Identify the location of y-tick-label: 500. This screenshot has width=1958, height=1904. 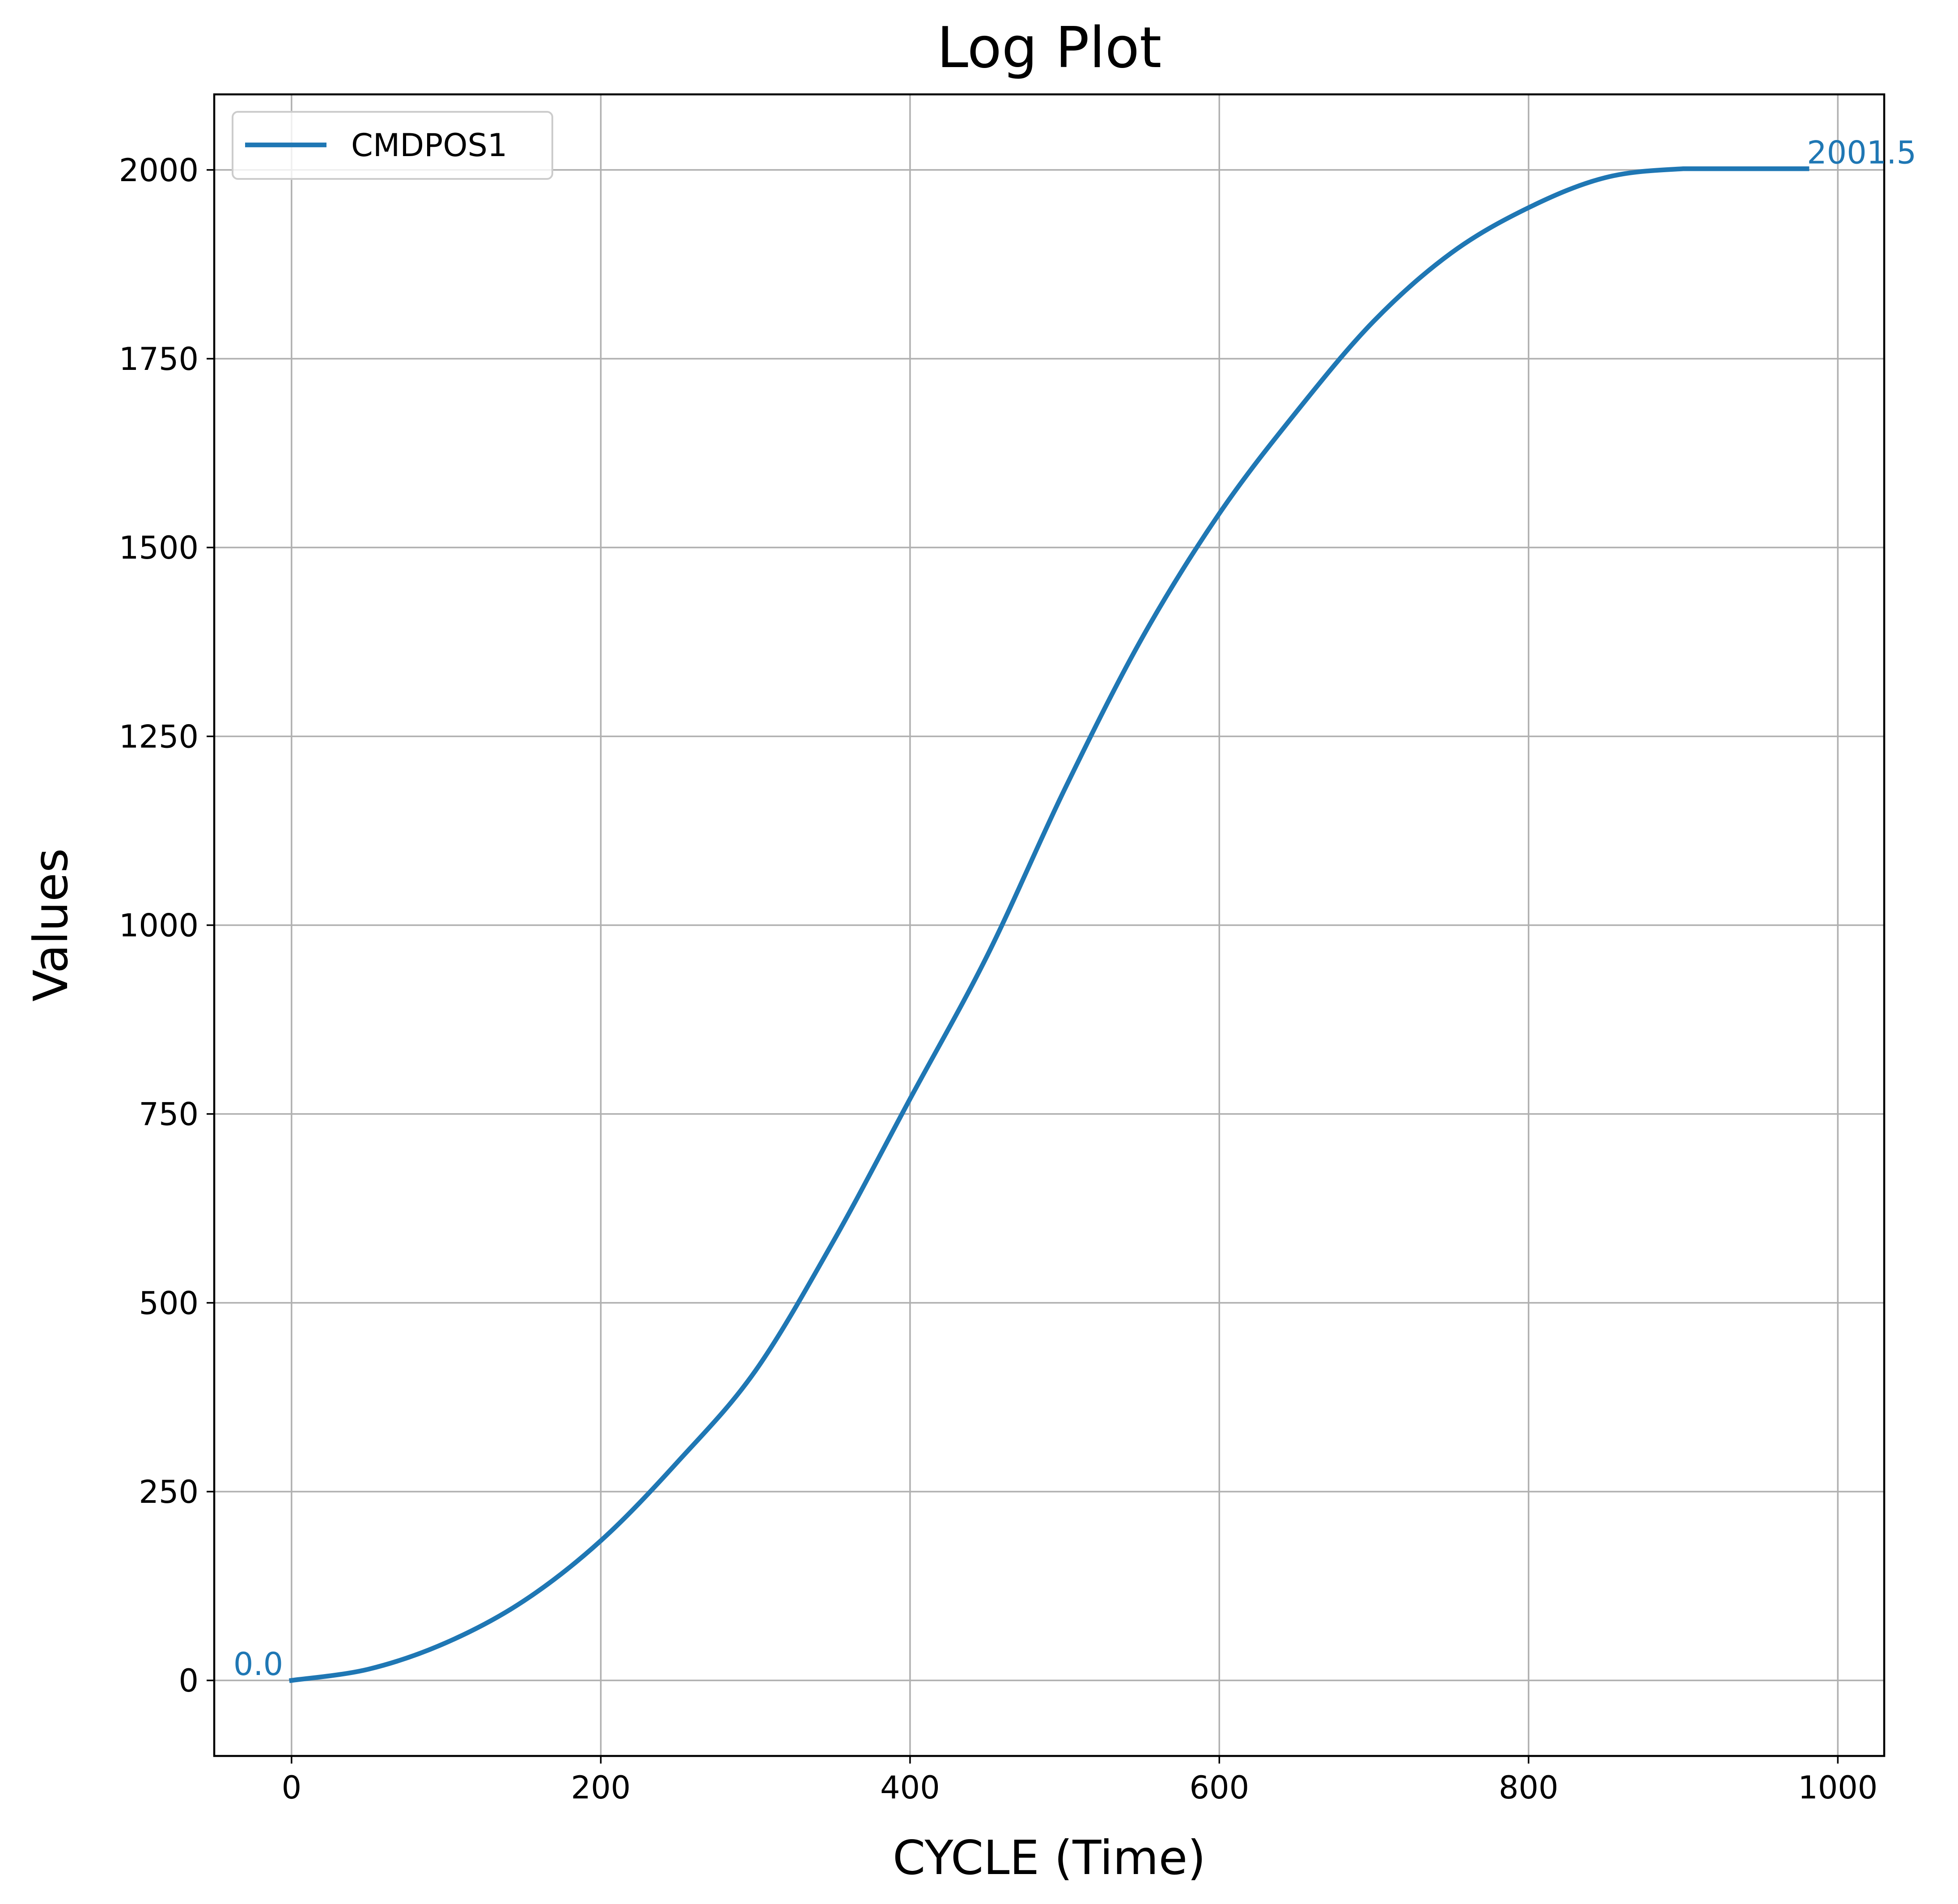
(169, 1303).